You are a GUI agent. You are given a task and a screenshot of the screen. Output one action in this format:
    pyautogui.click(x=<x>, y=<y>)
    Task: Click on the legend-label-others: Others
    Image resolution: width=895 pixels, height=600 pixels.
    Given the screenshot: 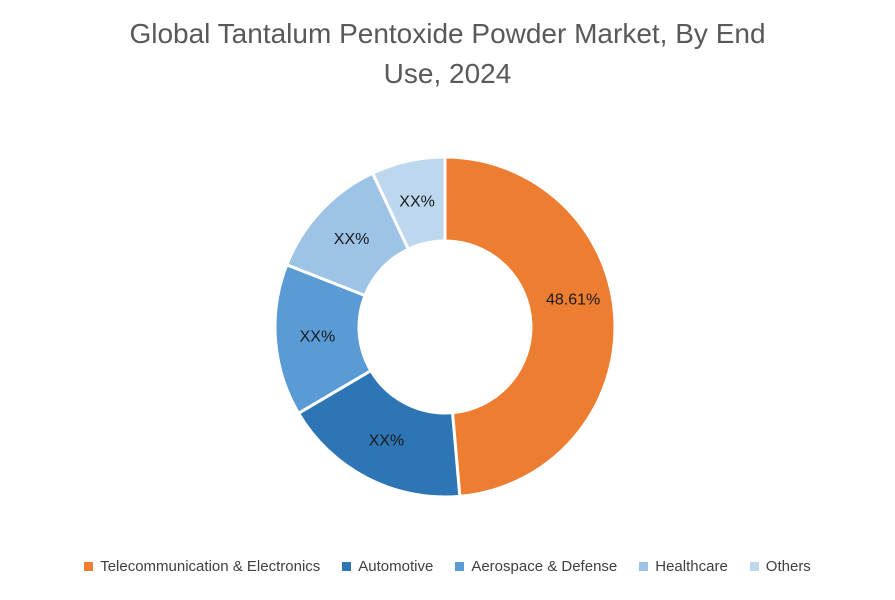 What is the action you would take?
    pyautogui.click(x=788, y=566)
    